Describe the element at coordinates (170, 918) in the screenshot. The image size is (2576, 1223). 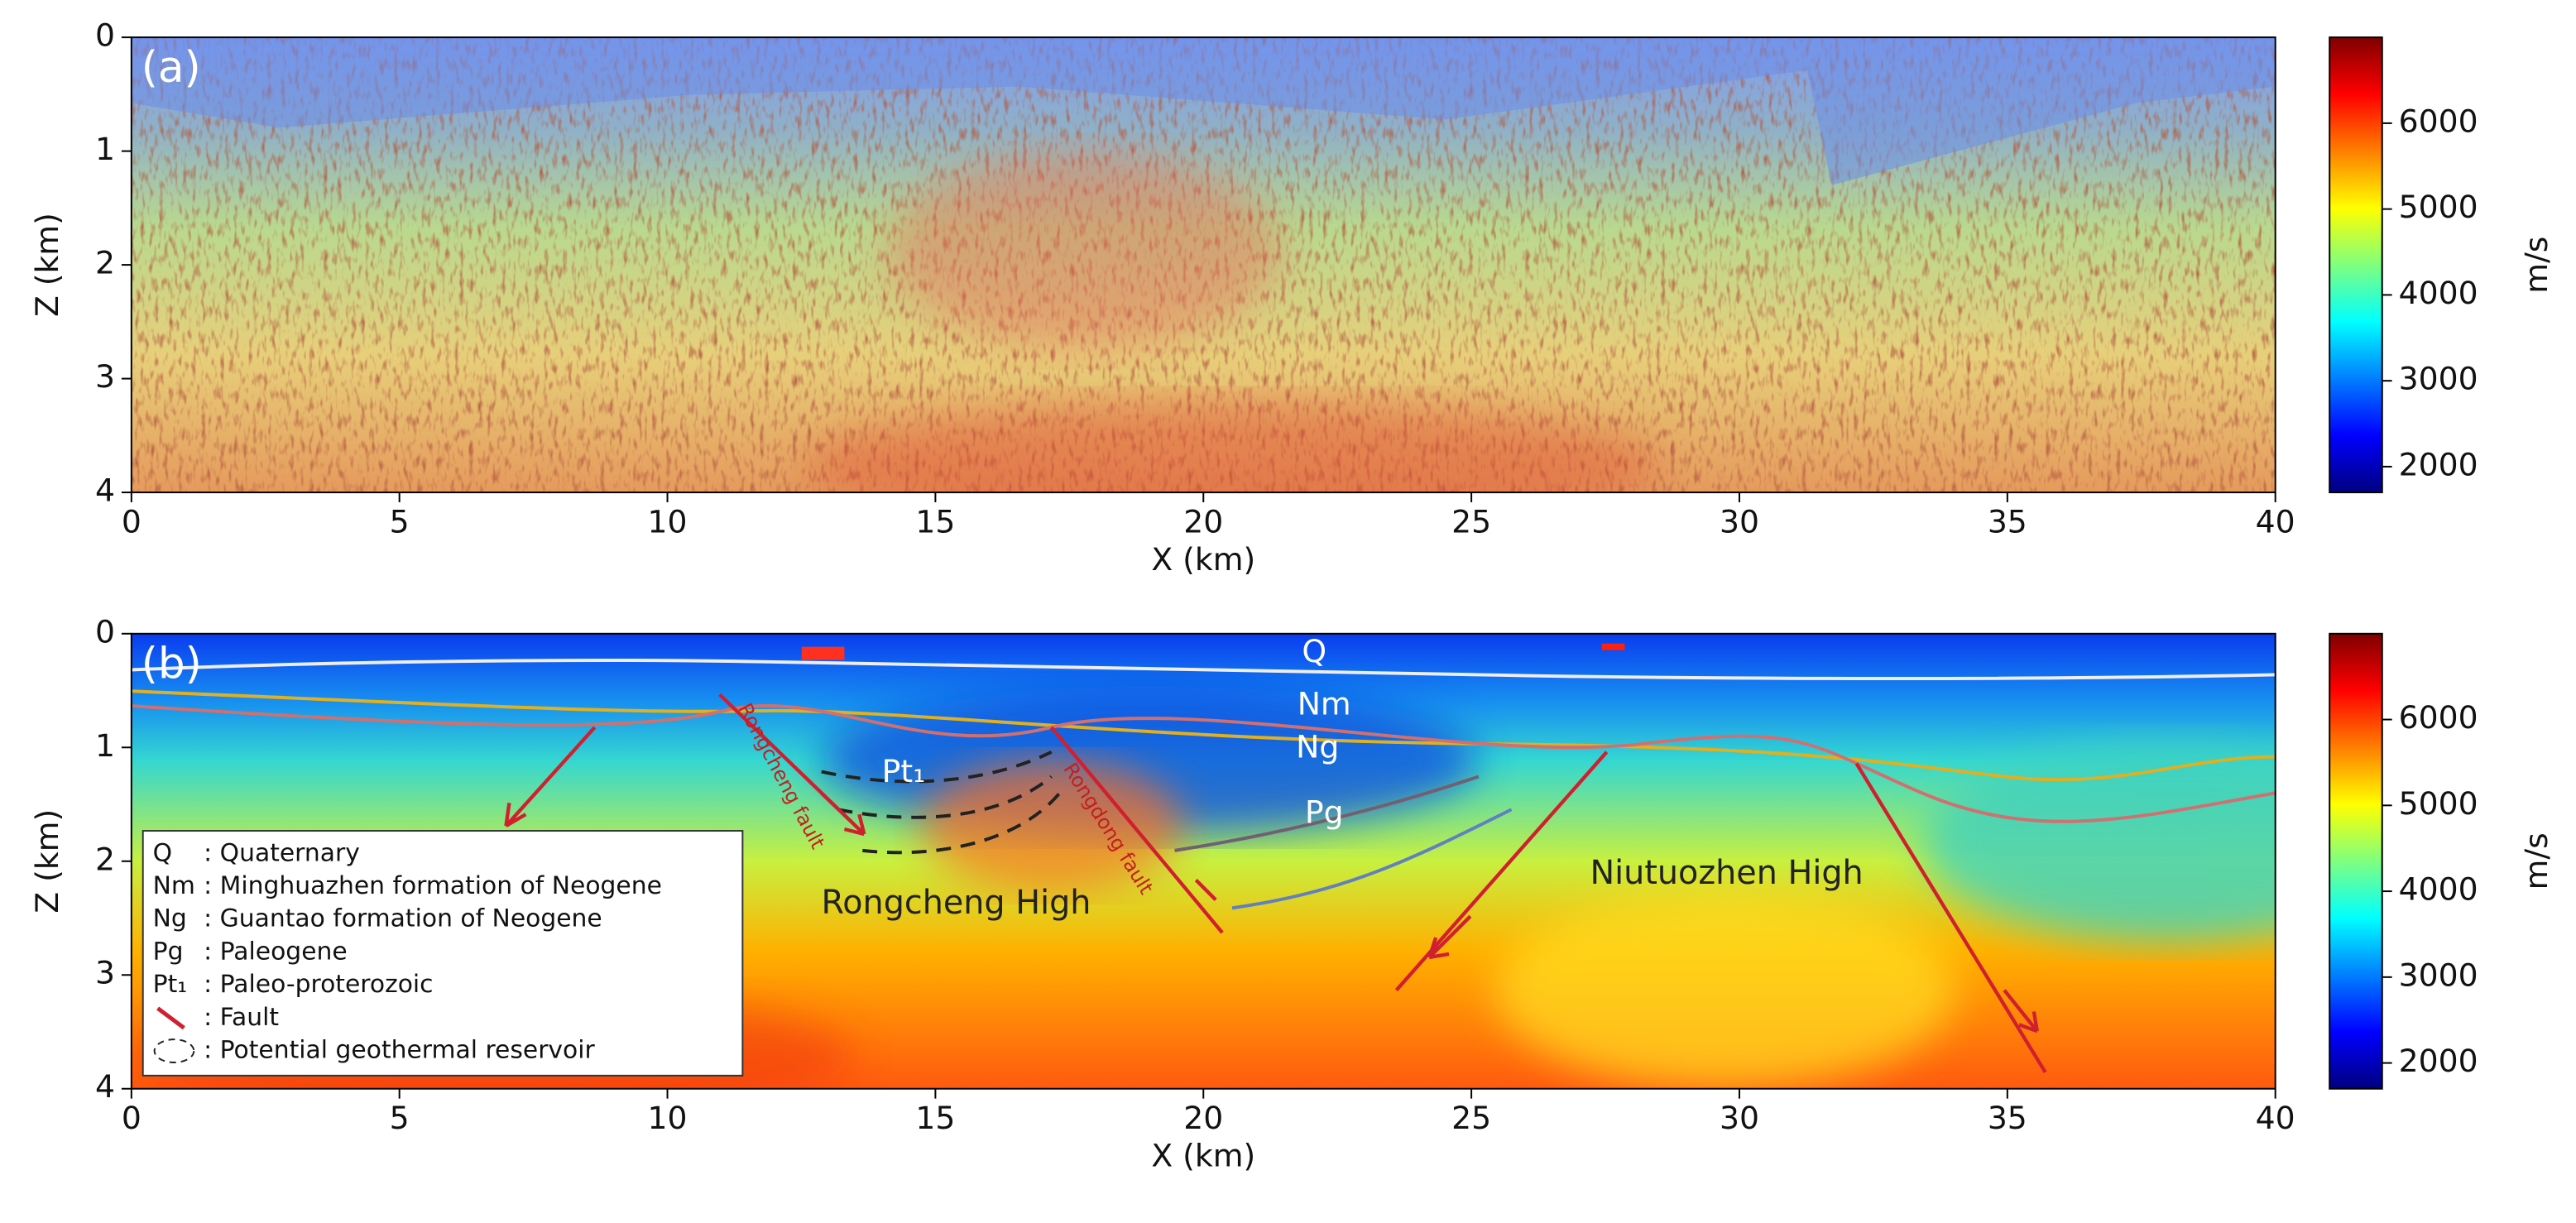
I see `legend-key: Ng` at that location.